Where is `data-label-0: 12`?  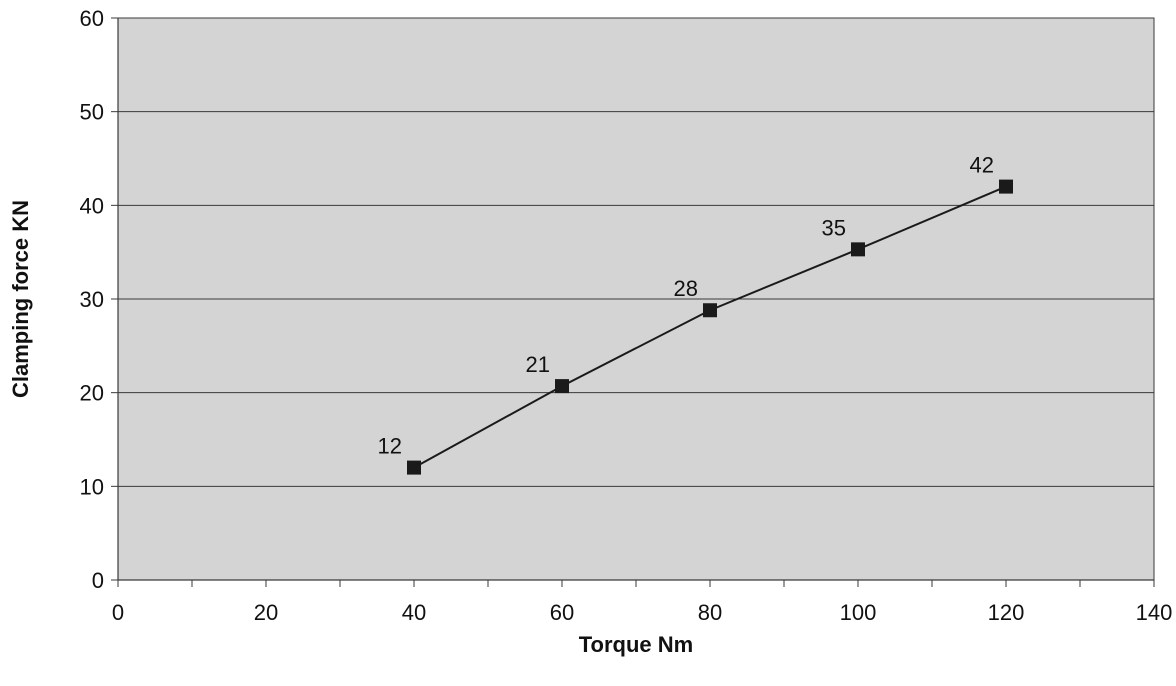
data-label-0: 12 is located at coordinates (390, 446).